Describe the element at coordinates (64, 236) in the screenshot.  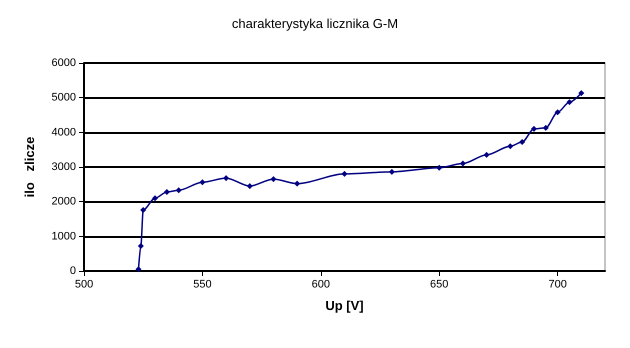
I see `y-tick-label: 1000` at that location.